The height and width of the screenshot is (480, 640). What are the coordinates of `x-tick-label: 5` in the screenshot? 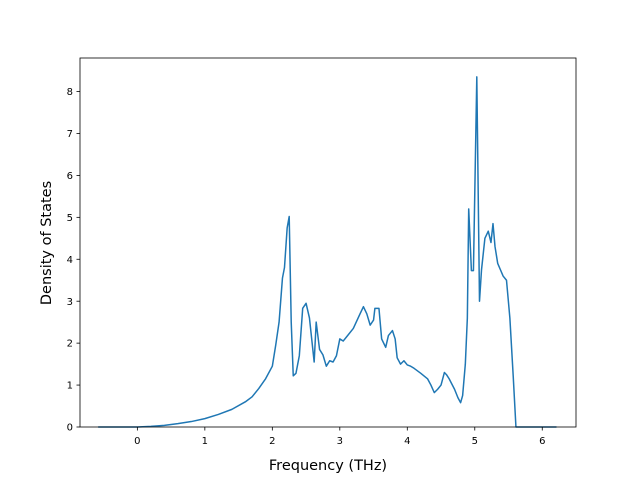 It's located at (475, 441).